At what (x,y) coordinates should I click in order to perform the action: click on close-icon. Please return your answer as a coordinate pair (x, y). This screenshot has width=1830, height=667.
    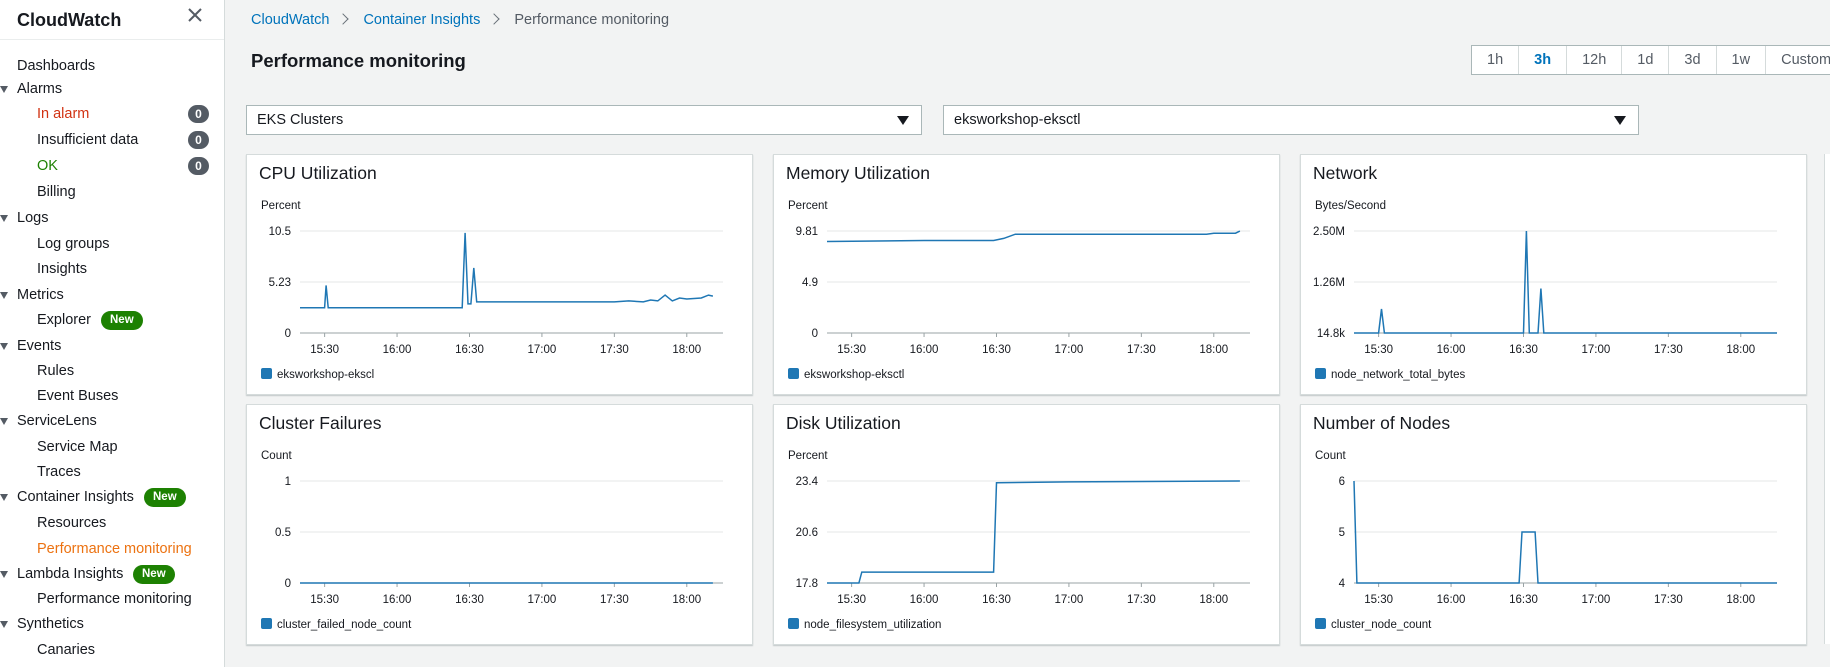
    Looking at the image, I should click on (195, 15).